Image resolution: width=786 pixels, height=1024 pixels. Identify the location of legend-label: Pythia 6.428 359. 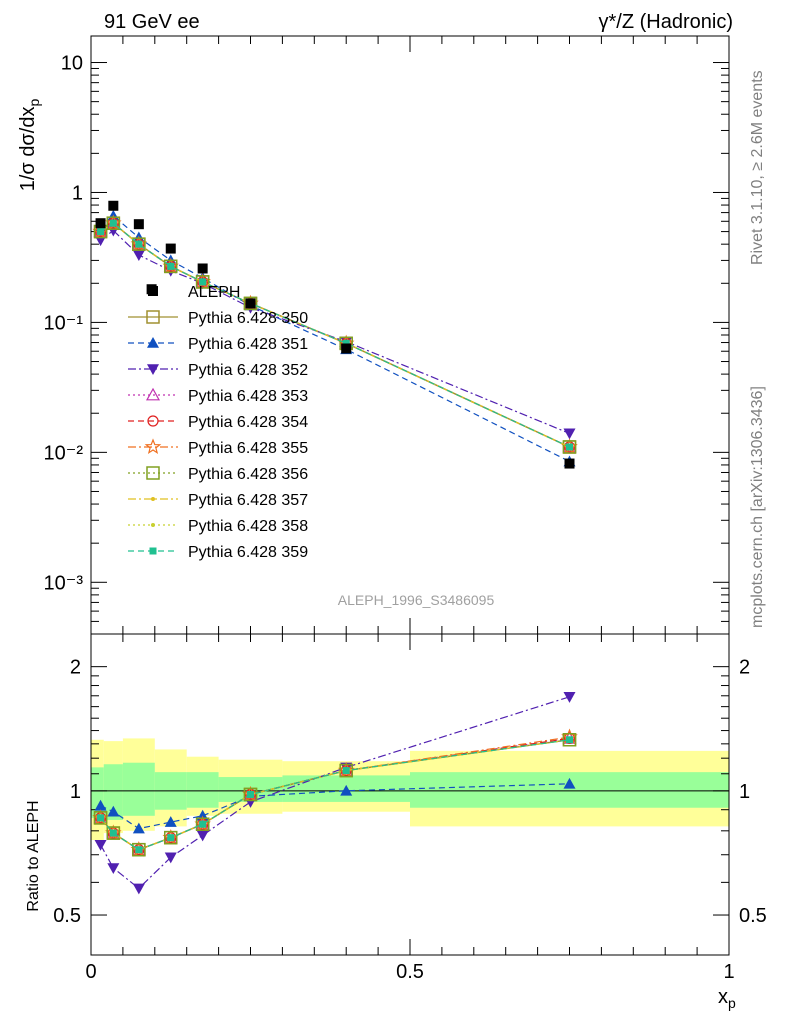
(248, 552).